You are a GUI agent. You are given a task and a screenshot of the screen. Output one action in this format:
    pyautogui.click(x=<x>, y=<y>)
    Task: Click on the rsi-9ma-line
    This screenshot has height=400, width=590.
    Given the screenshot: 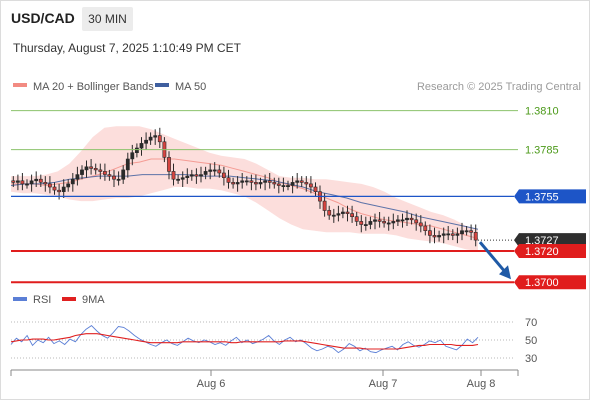 What is the action you would take?
    pyautogui.click(x=244, y=341)
    